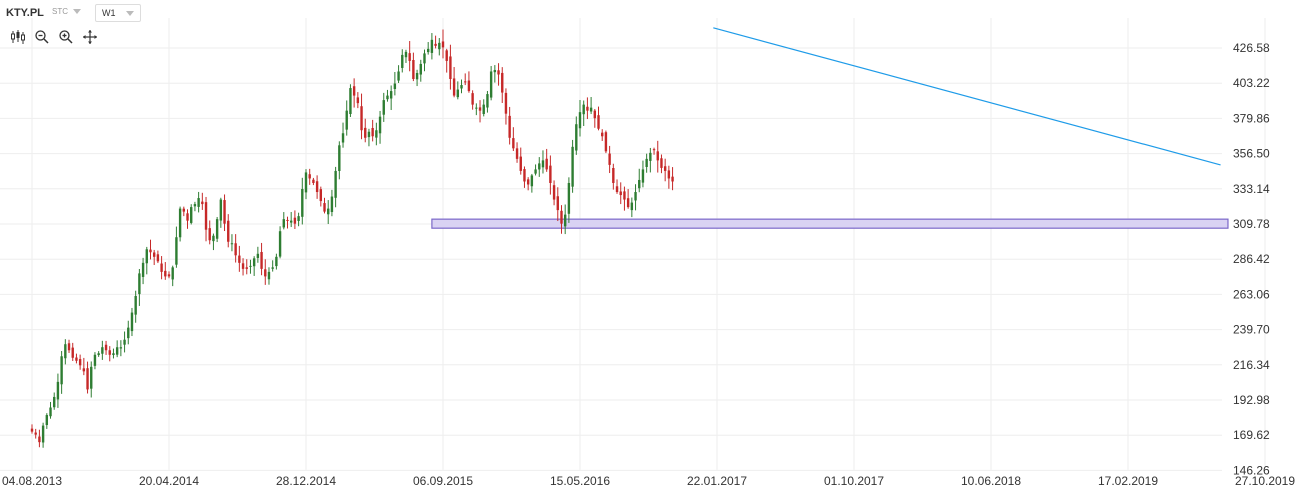 The image size is (1305, 497). I want to click on crosshair-icon, so click(90, 37).